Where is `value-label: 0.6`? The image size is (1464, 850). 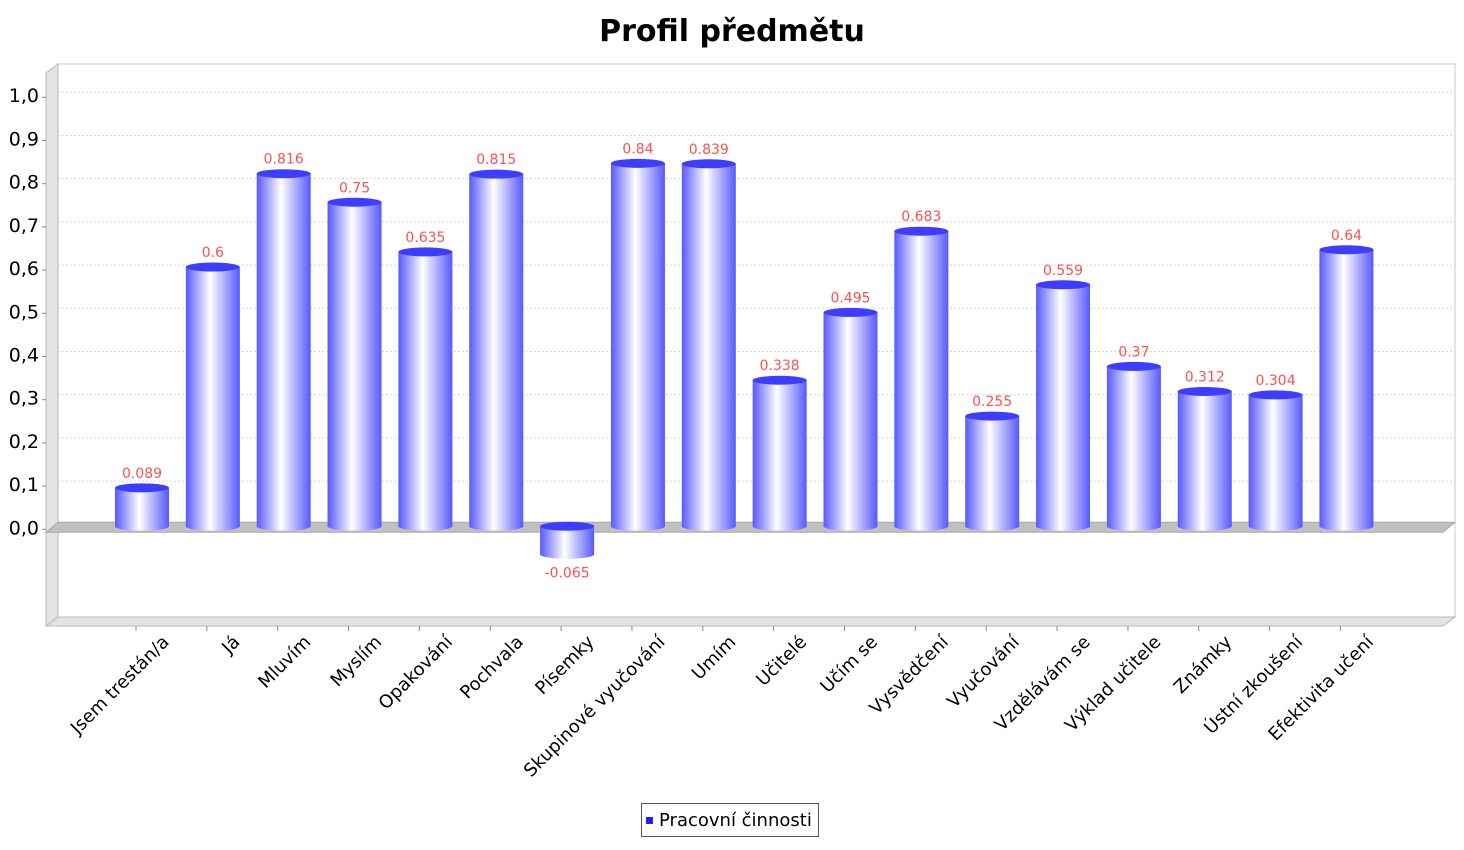 value-label: 0.6 is located at coordinates (213, 253).